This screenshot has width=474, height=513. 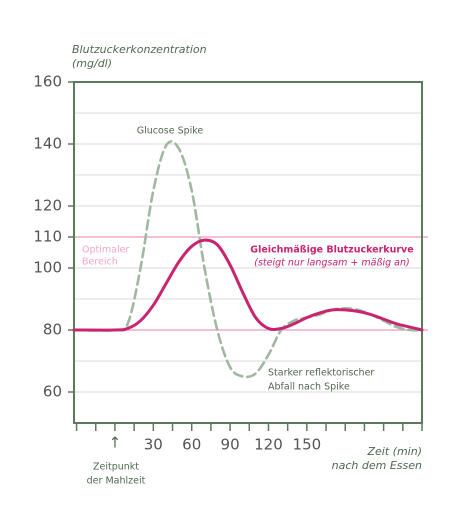 What do you see at coordinates (248, 285) in the screenshot?
I see `series-line` at bounding box center [248, 285].